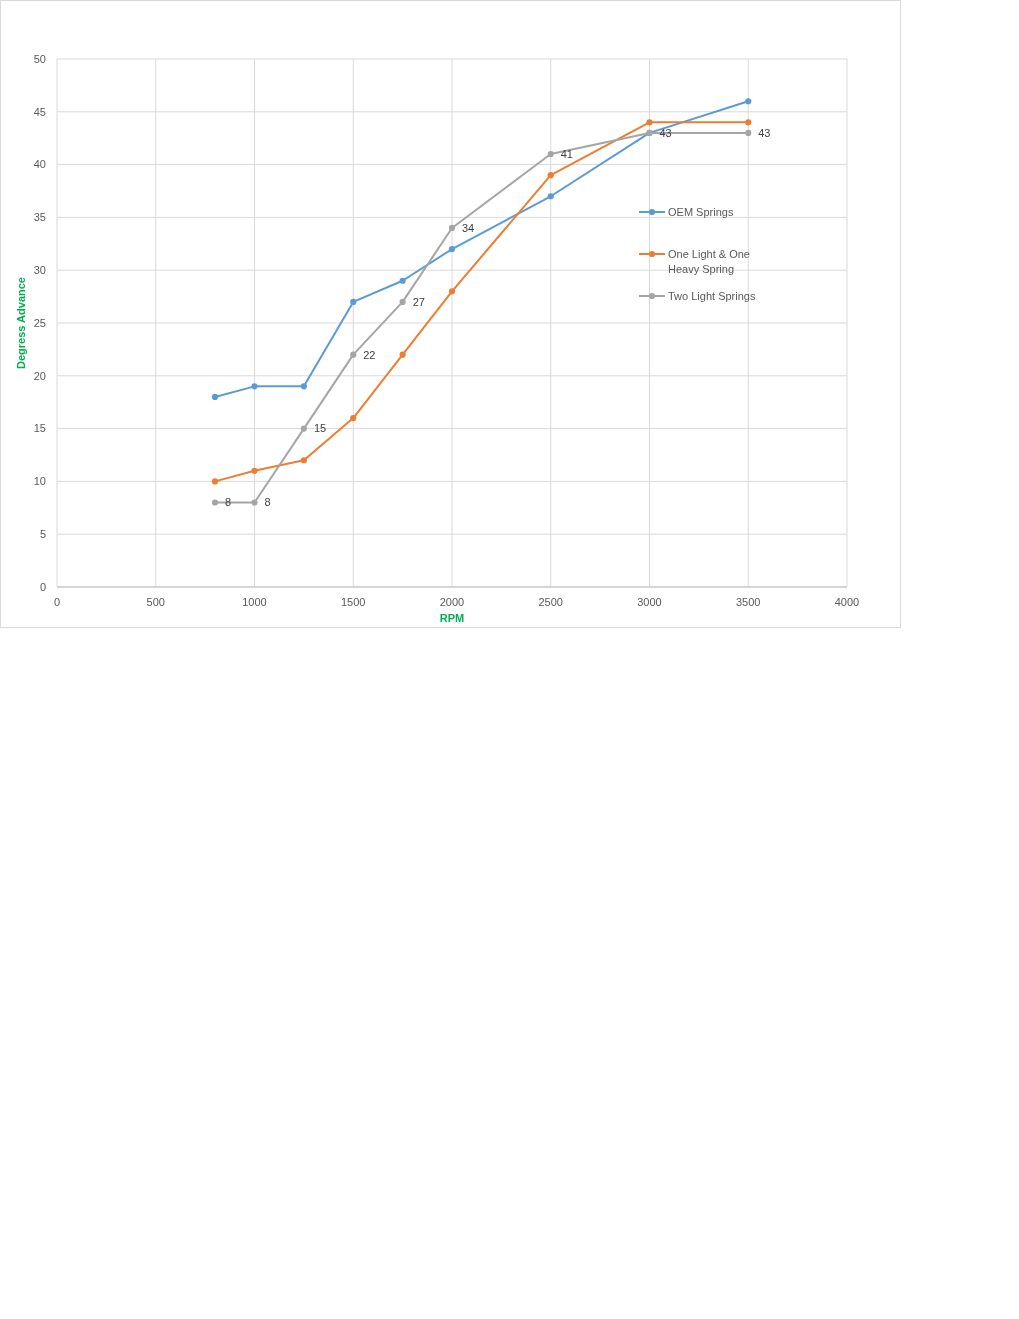 This screenshot has width=1019, height=1319. I want to click on x-tick-label: 0, so click(57, 601).